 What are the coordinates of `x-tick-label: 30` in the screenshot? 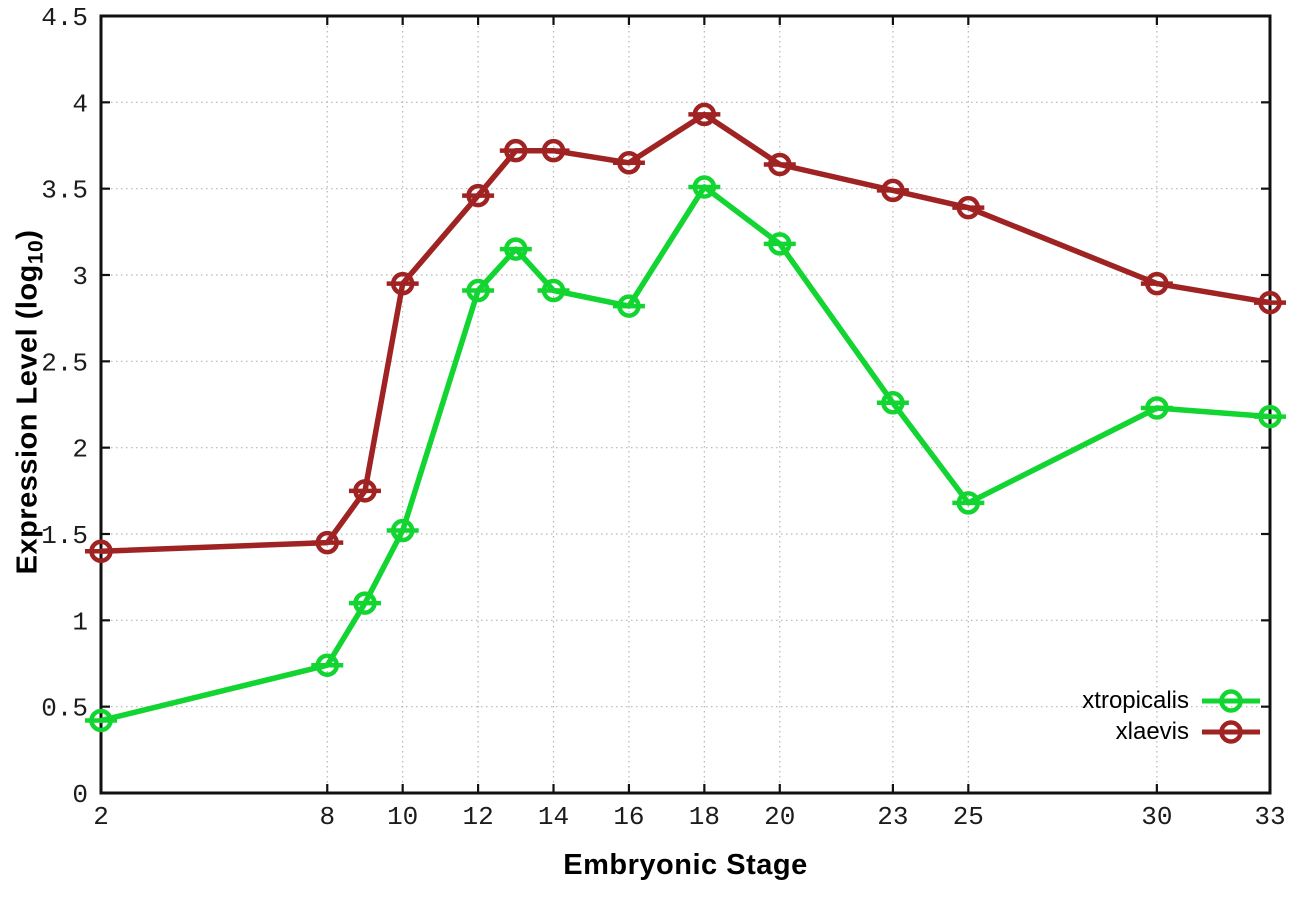 It's located at (1156, 817).